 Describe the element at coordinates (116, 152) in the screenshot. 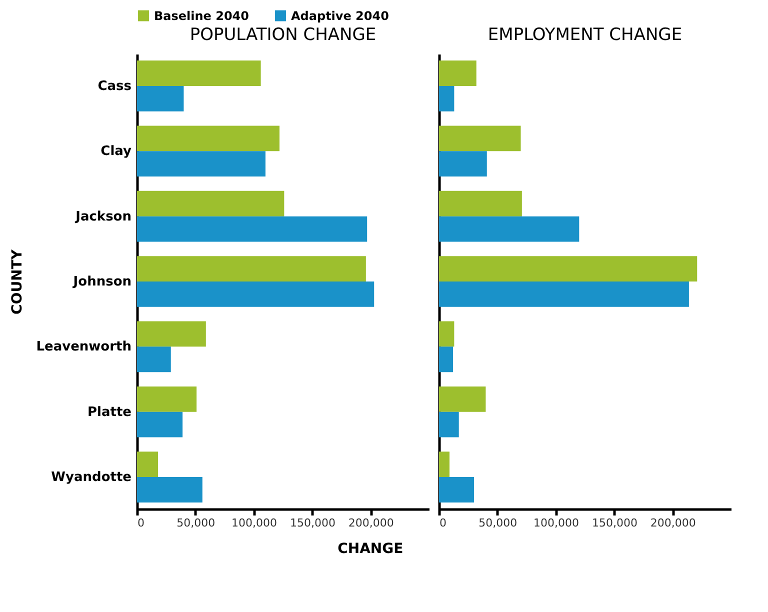

I see `y-tick-label: Clay` at that location.